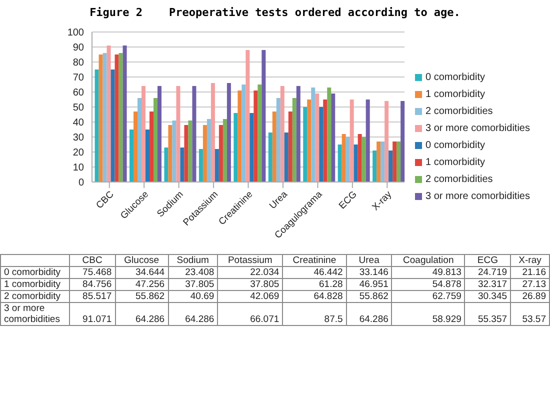  I want to click on y-tick-label: 60, so click(78, 93).